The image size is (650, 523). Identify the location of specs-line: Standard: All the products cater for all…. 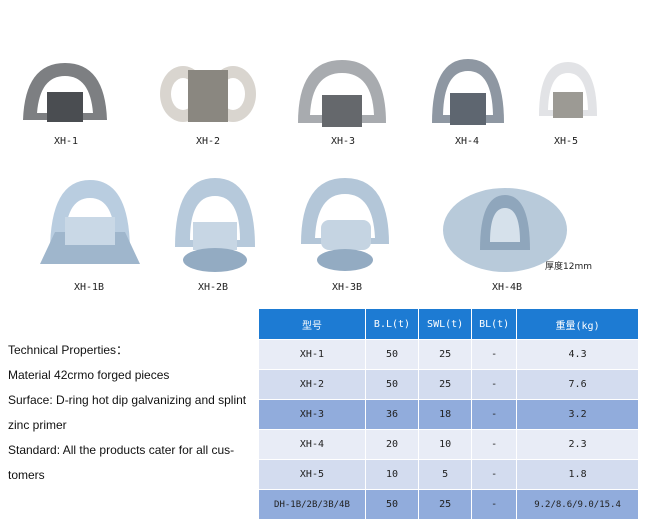
(121, 450).